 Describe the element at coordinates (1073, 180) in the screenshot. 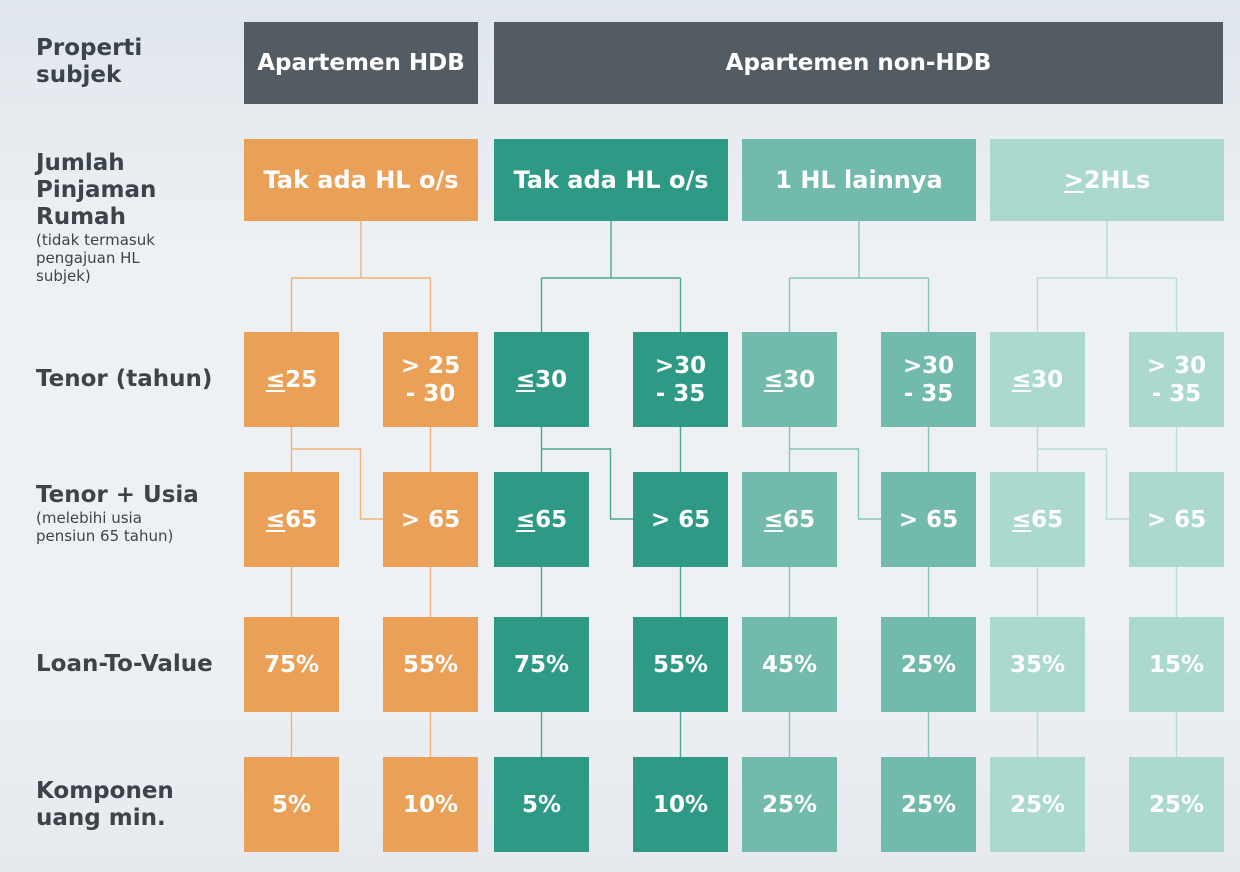

I see `category-prefix-symbol: >` at that location.